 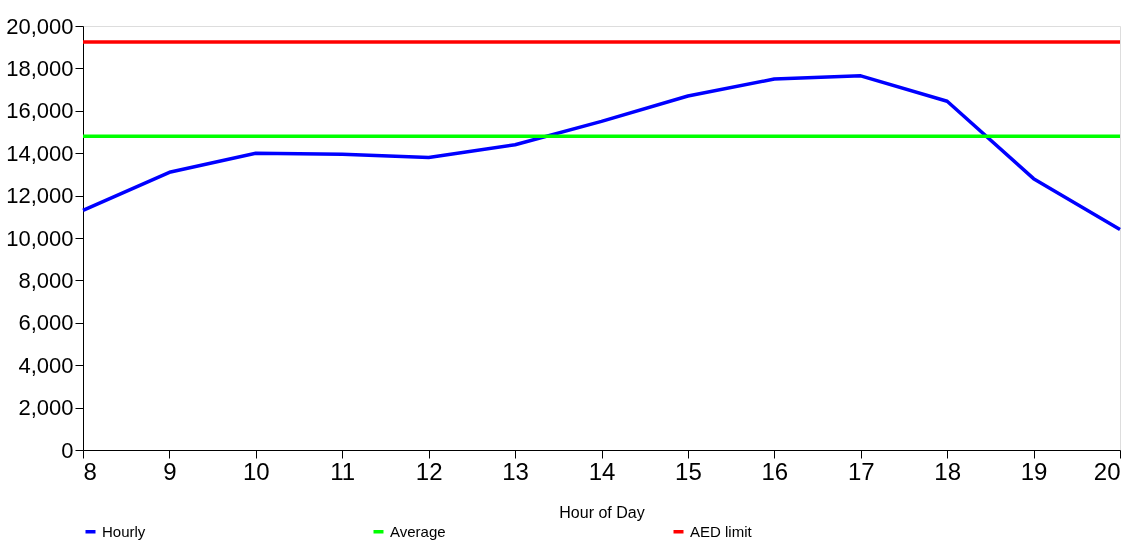 I want to click on x-tick-label: 17, so click(x=861, y=471).